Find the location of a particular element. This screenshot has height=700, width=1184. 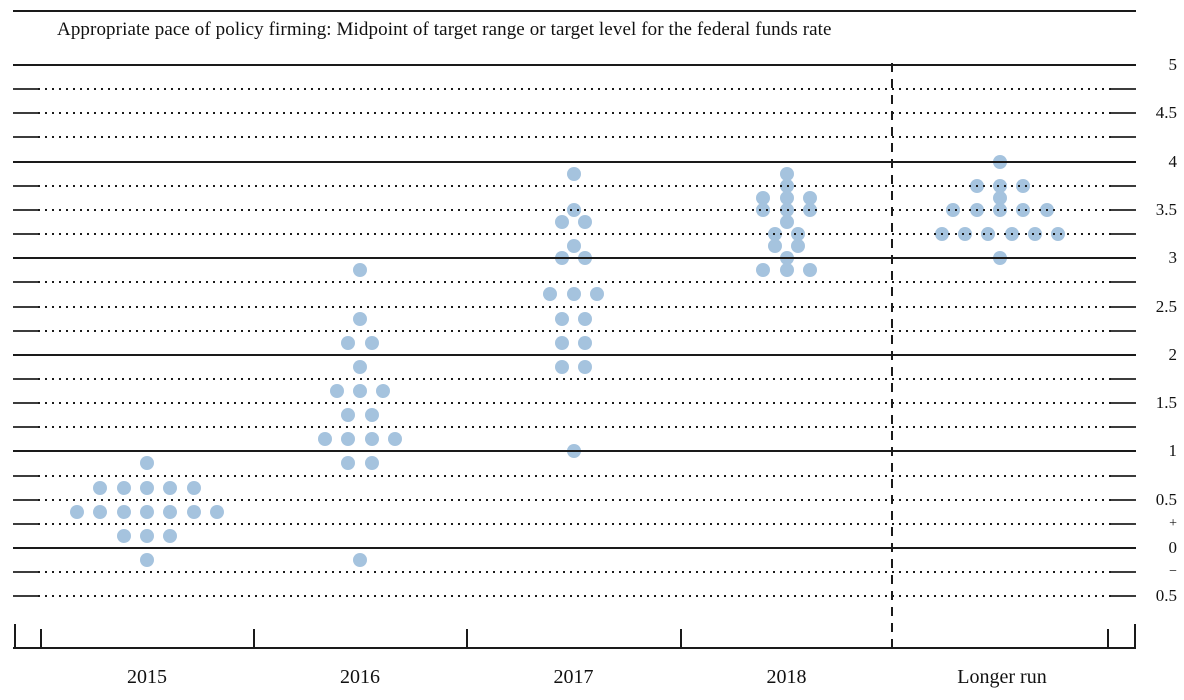

gridline-dotted-2.5 is located at coordinates (574, 306).